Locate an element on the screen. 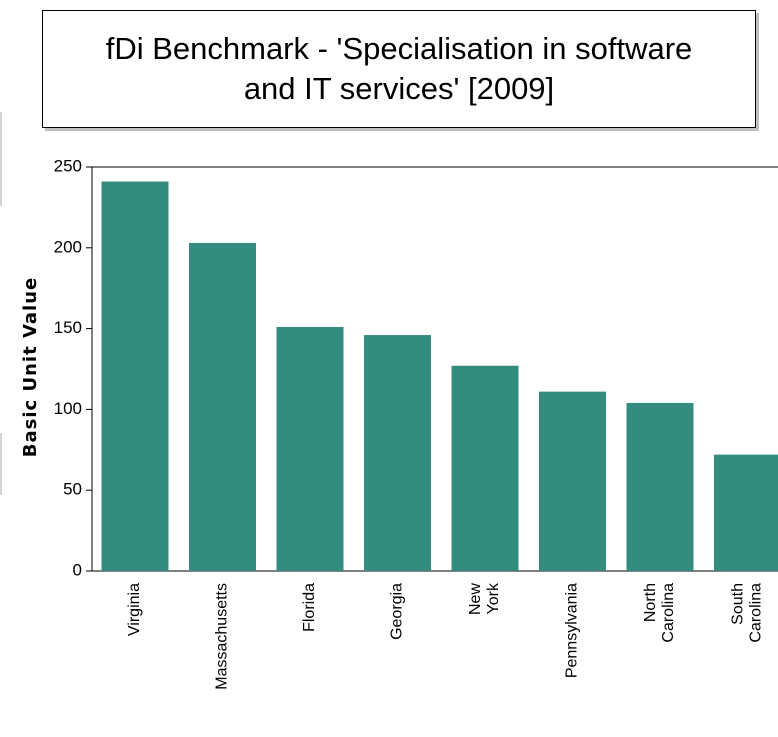 This screenshot has width=778, height=737. y-tick-label: 50 is located at coordinates (72, 489).